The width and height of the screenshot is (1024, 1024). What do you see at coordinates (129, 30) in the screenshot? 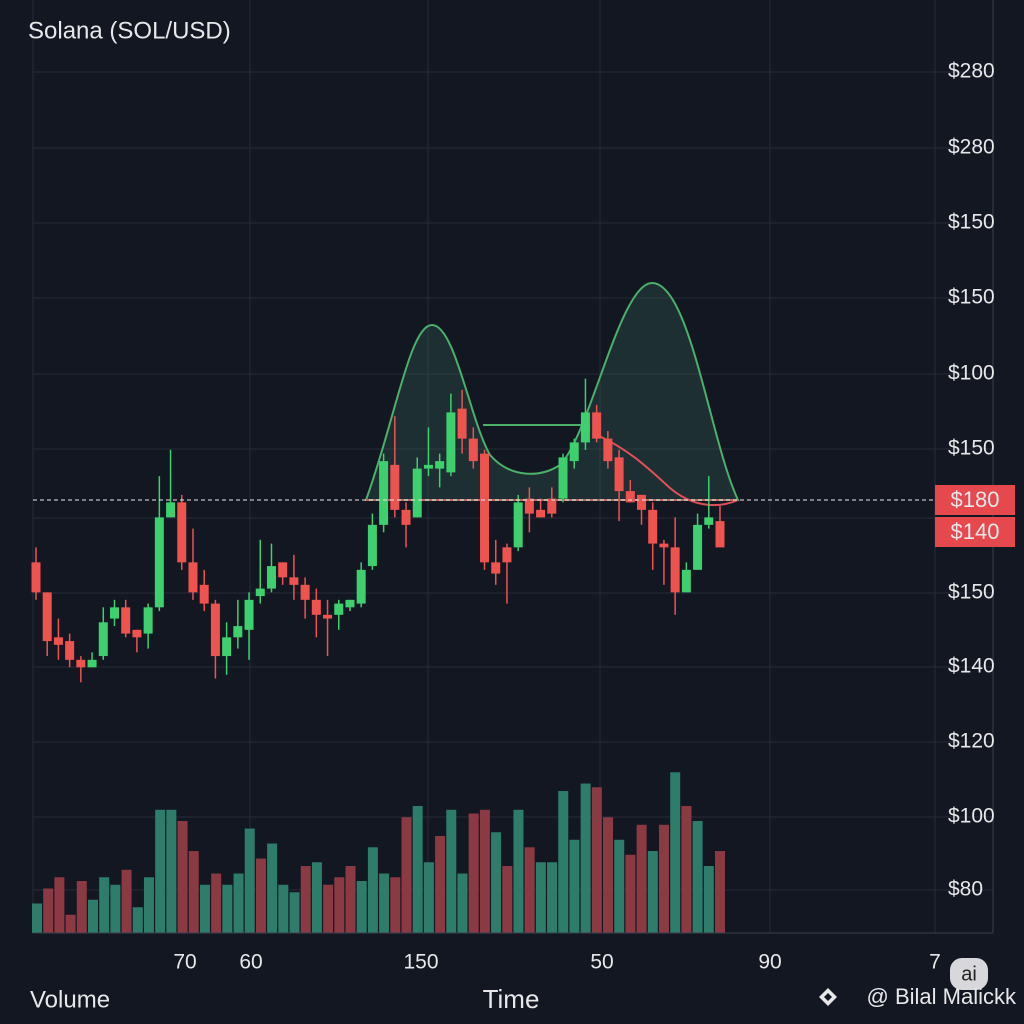
I see `chart-title: Solana (SOL/USD)` at bounding box center [129, 30].